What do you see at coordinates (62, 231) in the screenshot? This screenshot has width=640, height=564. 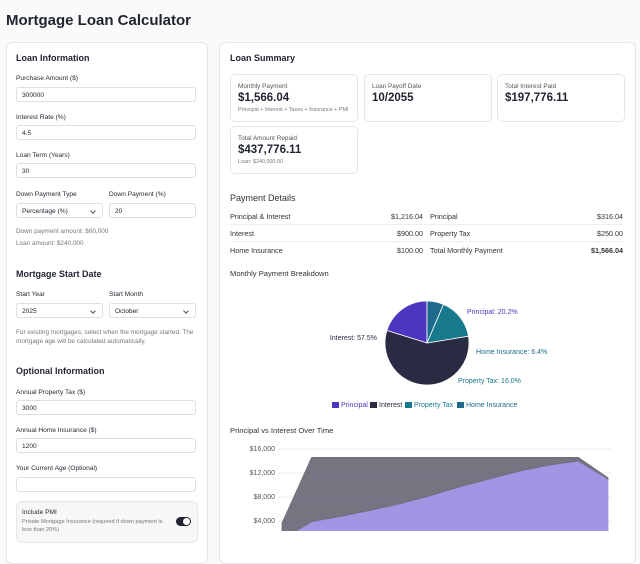 I see `note: Down payment amount: $60,000` at bounding box center [62, 231].